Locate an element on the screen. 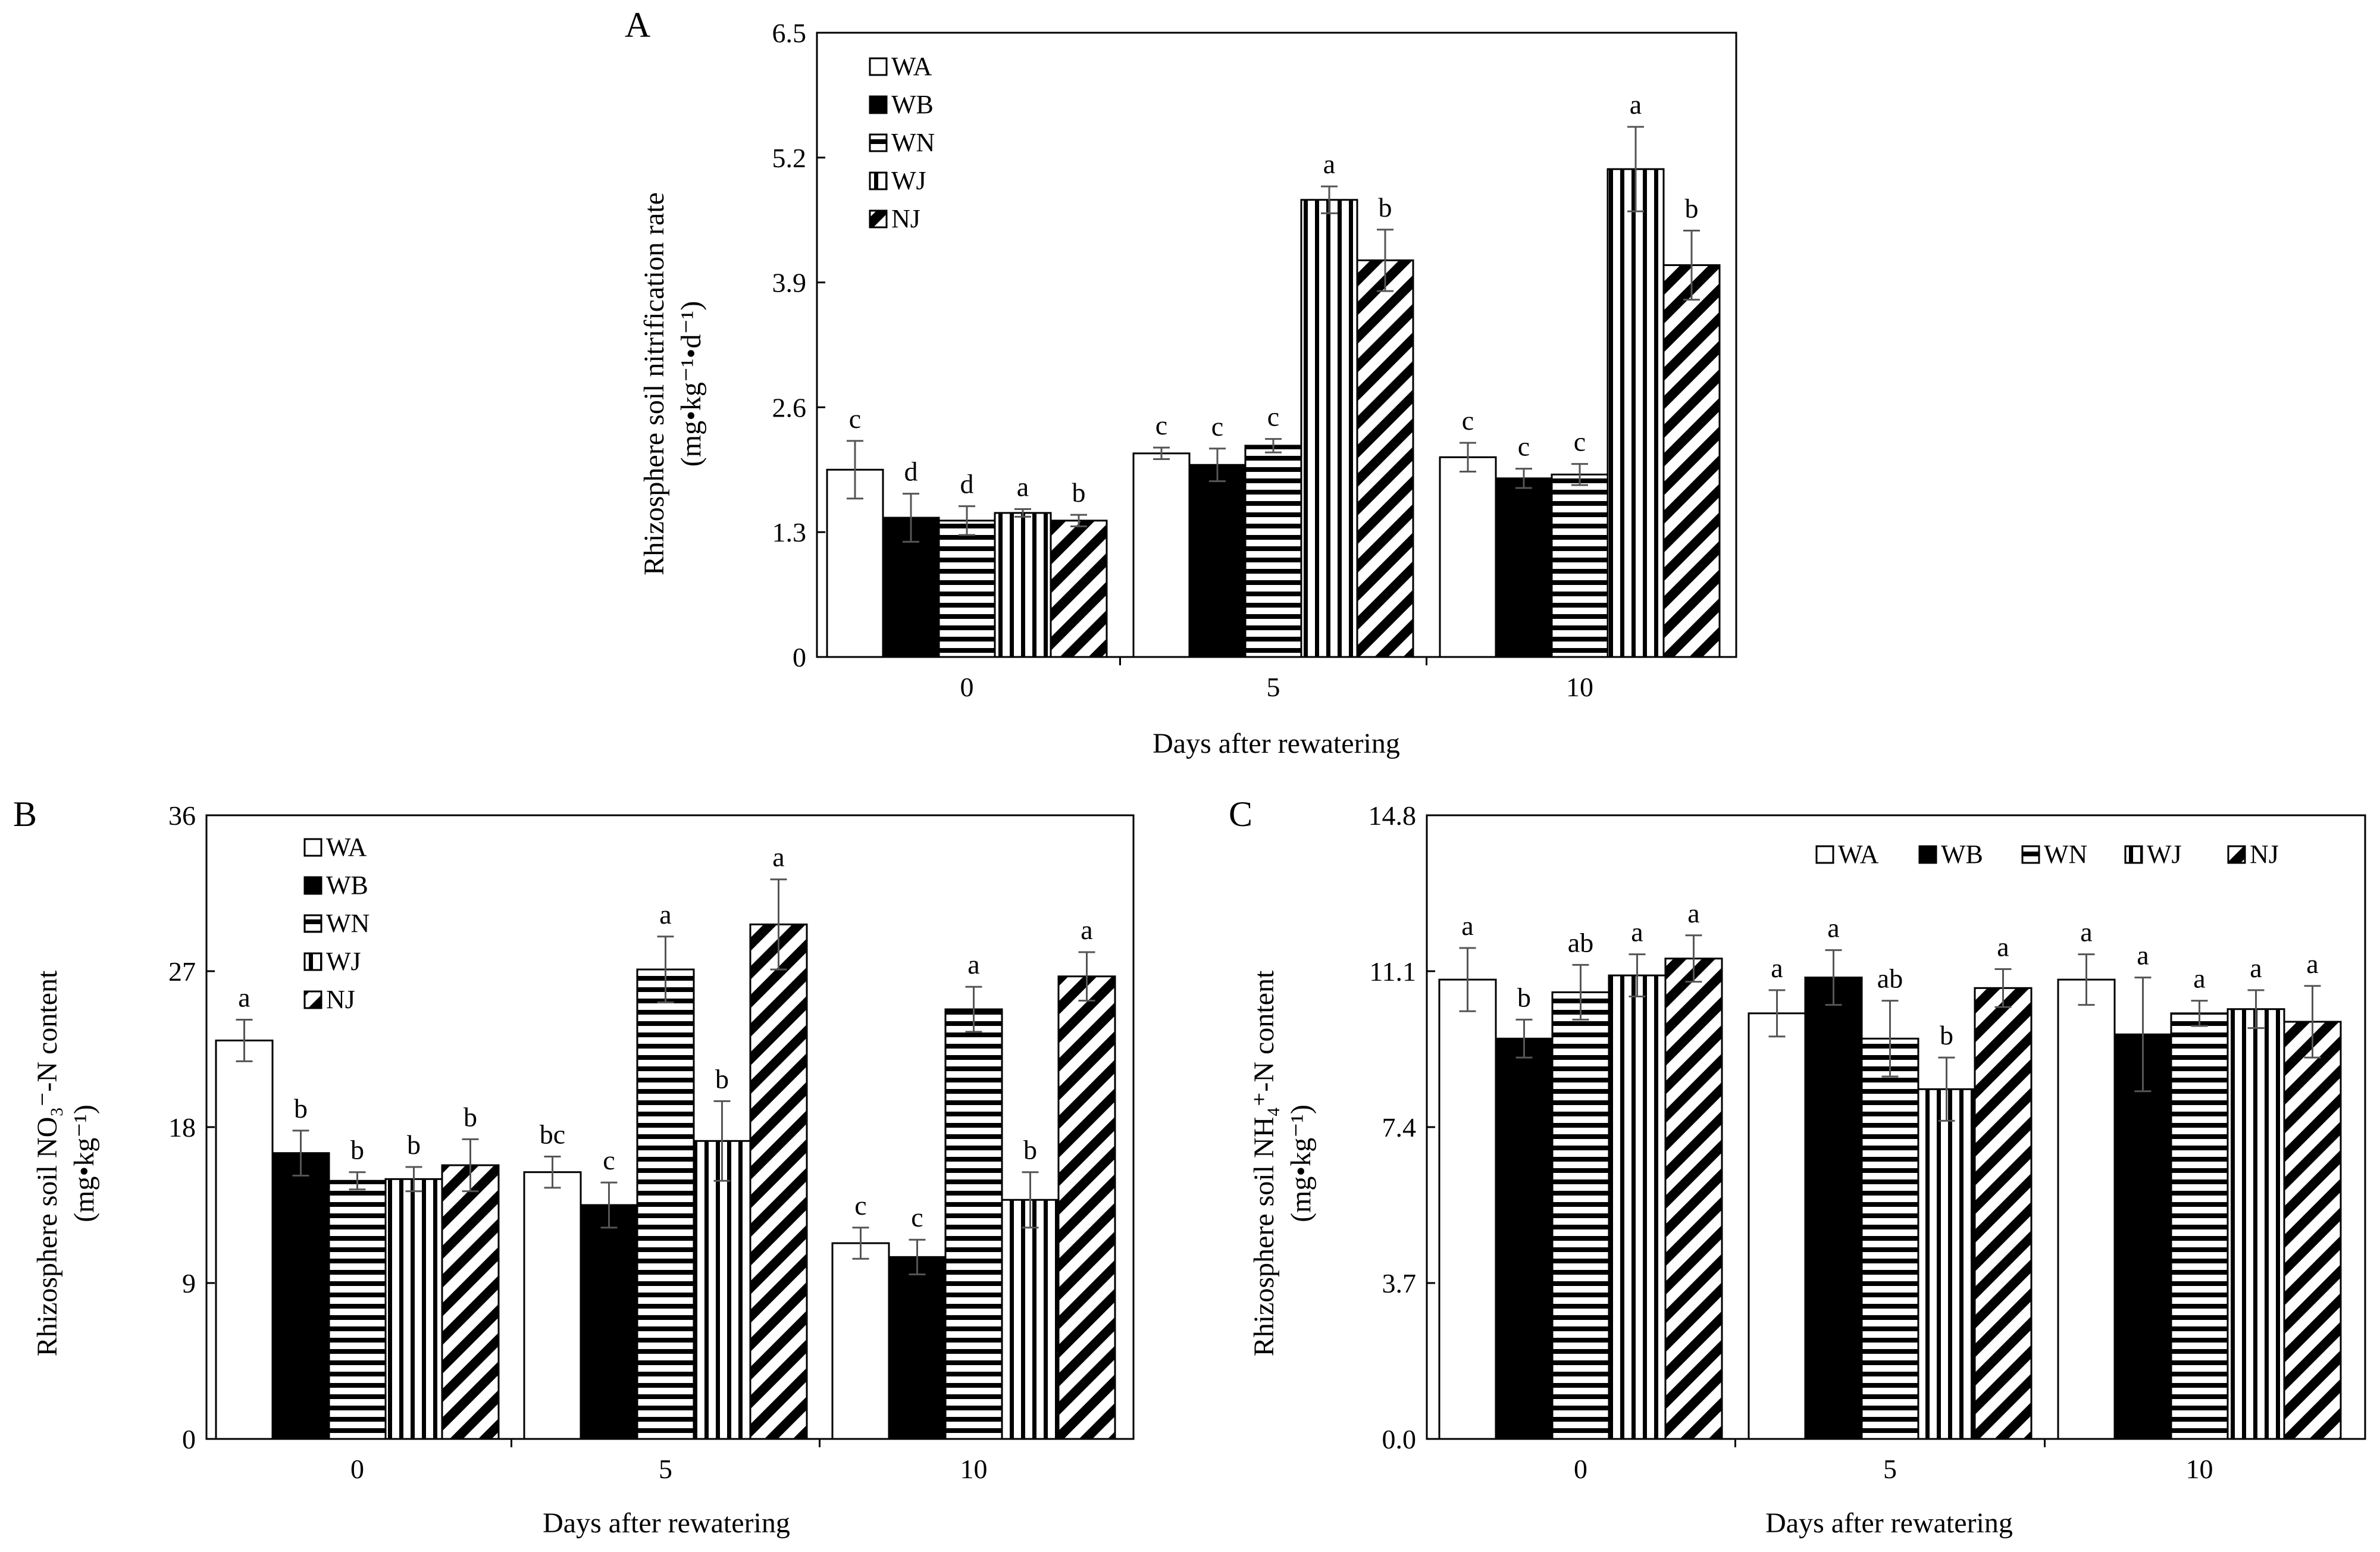 The height and width of the screenshot is (1552, 2380). y-tick-label: 7.4 is located at coordinates (1399, 1127).